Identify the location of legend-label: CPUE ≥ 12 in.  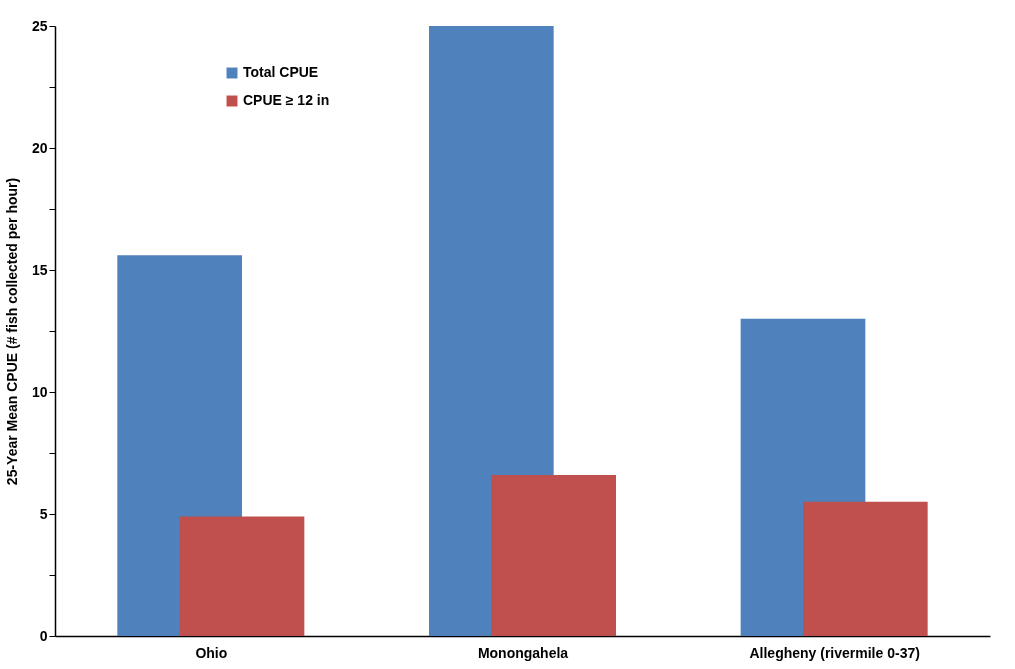
(286, 100).